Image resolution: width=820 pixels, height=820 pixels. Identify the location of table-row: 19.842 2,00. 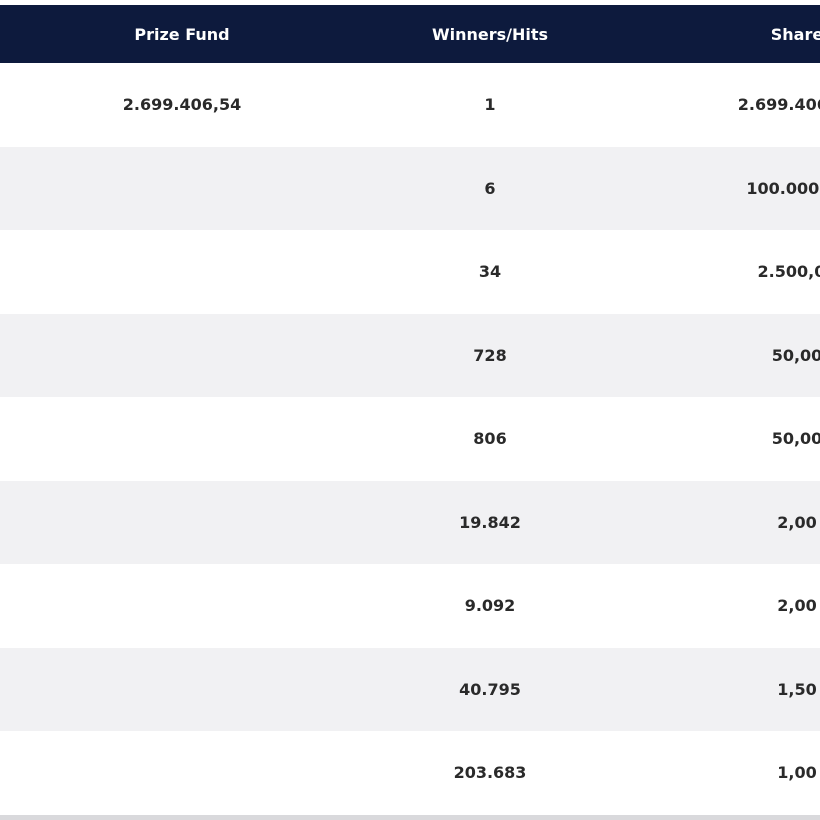
(410, 522).